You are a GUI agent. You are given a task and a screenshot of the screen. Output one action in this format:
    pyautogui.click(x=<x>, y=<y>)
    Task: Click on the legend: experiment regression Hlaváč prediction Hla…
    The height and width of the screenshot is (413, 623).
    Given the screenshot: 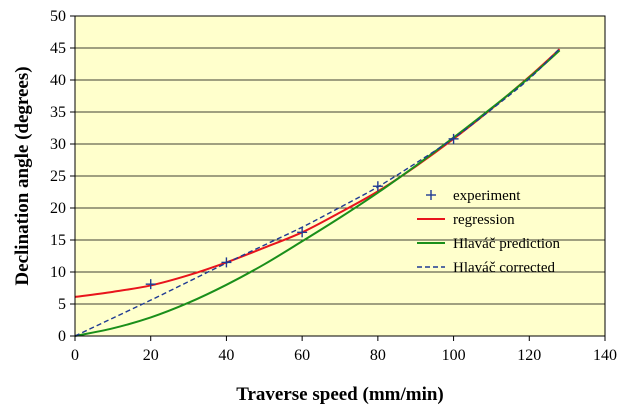 What is the action you would take?
    pyautogui.click(x=489, y=232)
    